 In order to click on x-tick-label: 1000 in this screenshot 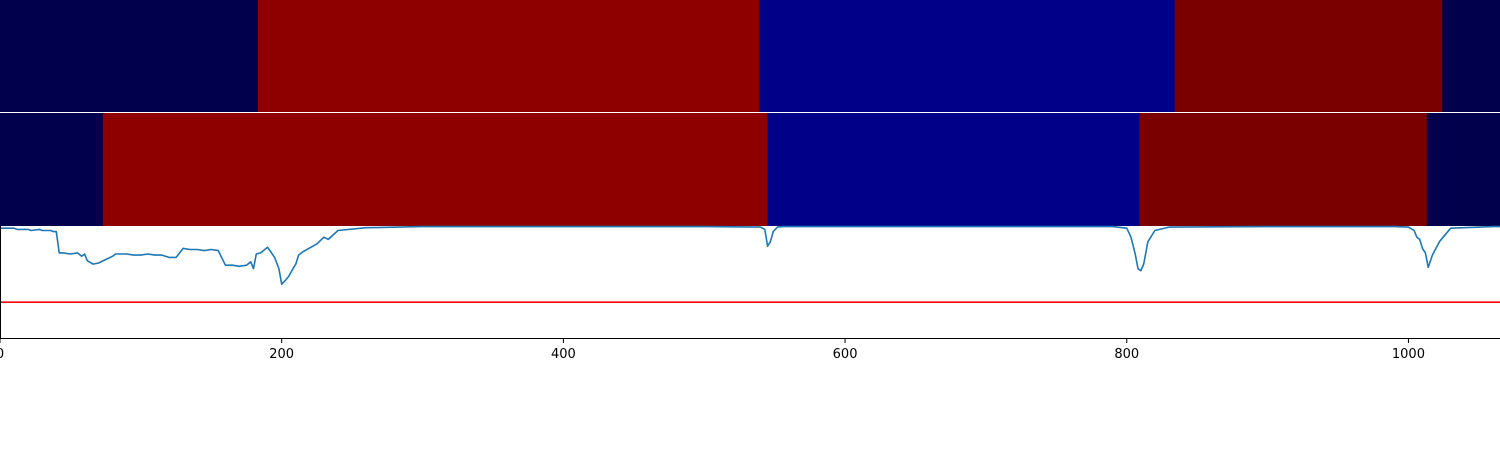, I will do `click(1408, 354)`.